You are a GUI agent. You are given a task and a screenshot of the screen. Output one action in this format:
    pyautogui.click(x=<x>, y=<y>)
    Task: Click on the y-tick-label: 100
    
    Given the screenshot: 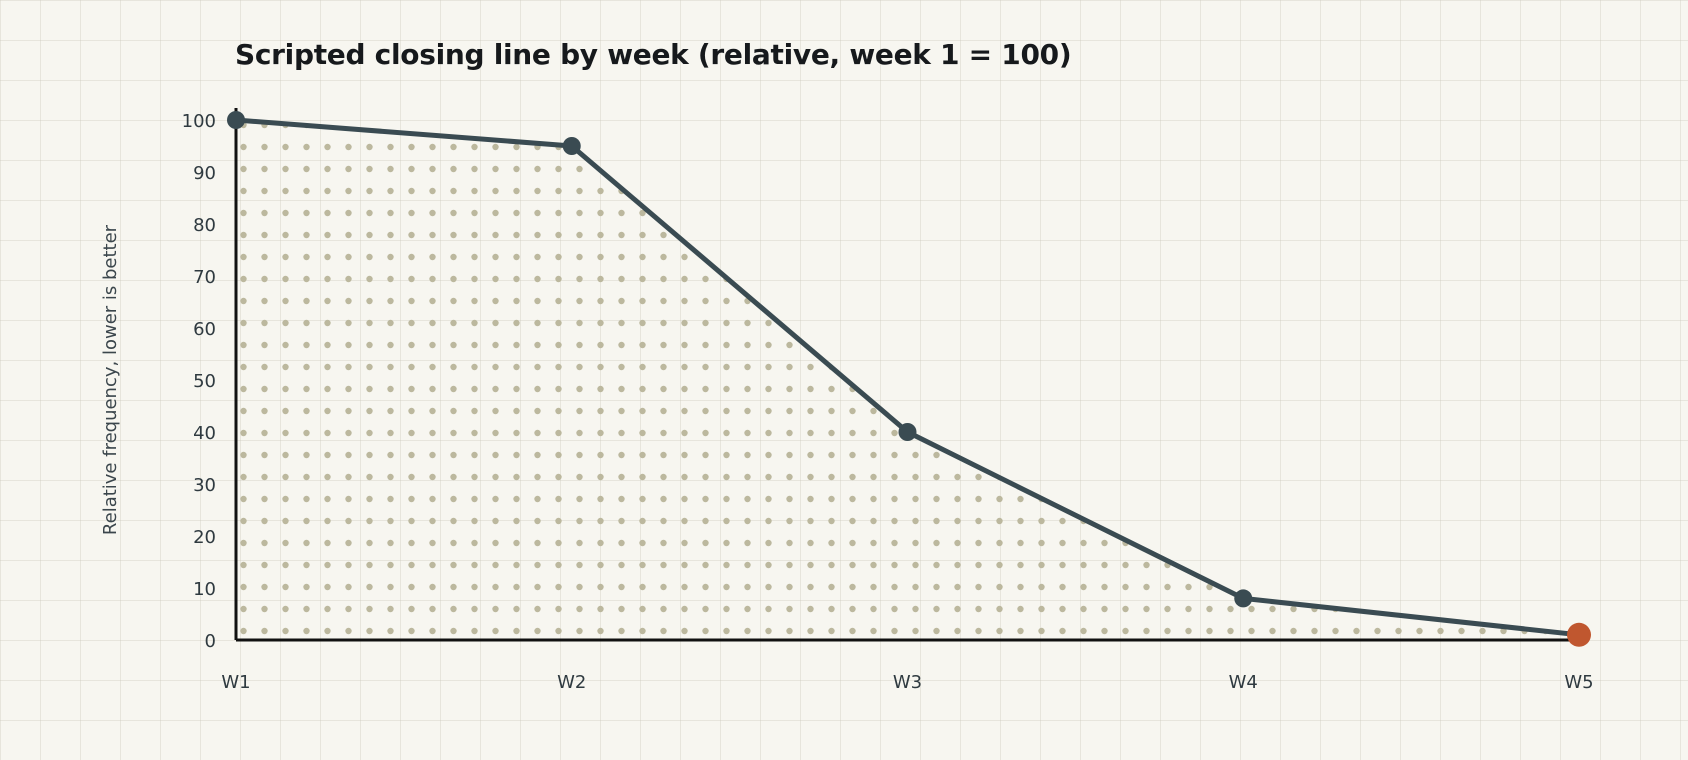 What is the action you would take?
    pyautogui.click(x=199, y=121)
    